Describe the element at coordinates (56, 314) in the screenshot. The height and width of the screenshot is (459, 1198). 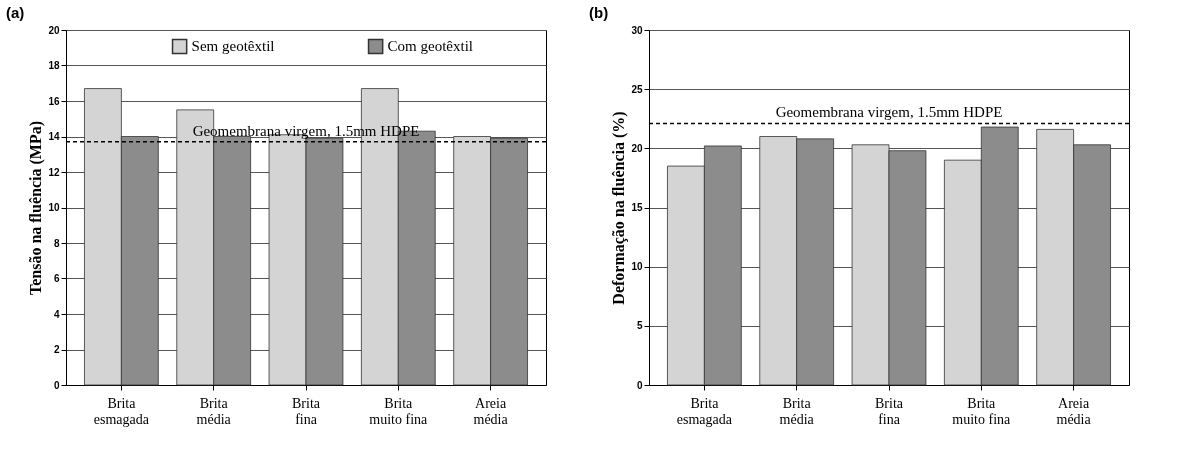
I see `y-tick-label: 4` at that location.